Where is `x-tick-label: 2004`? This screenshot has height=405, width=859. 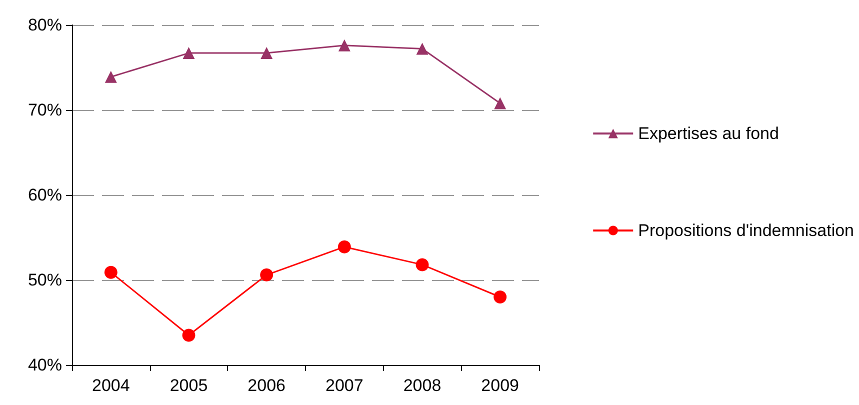 x-tick-label: 2004 is located at coordinates (111, 385).